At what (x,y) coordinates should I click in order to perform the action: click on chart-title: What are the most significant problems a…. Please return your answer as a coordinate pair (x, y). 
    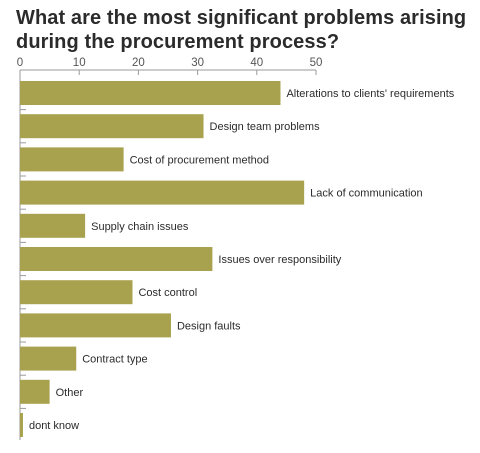
    Looking at the image, I should click on (241, 30).